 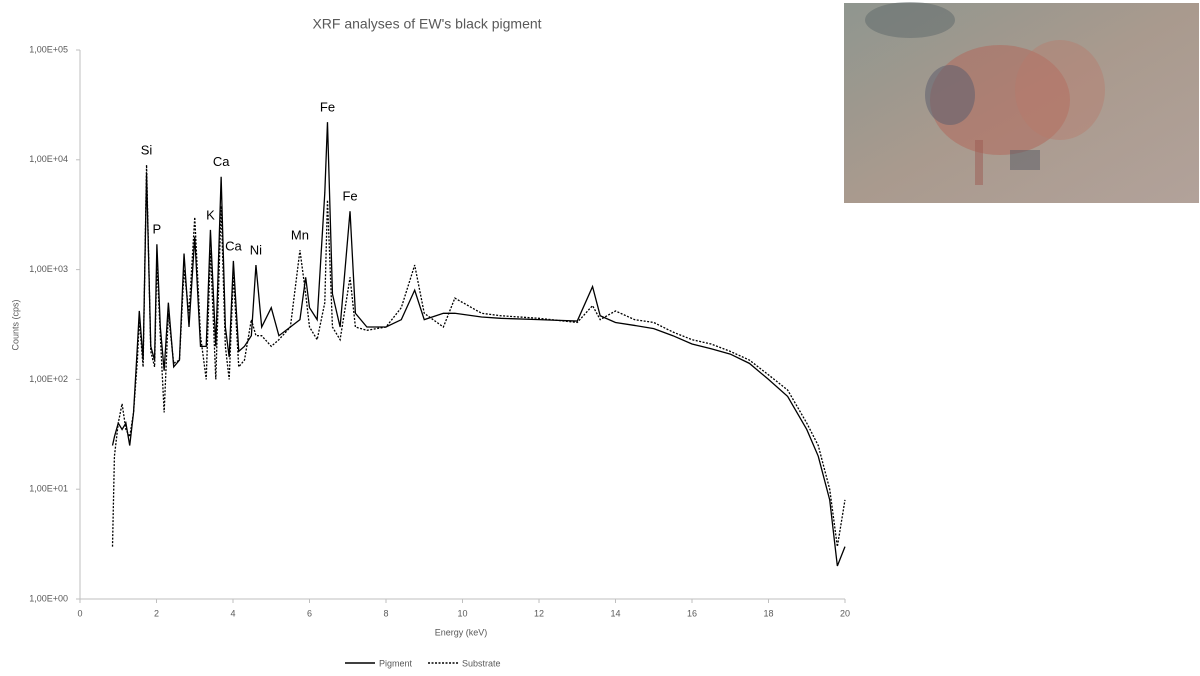 I want to click on x-tick-label: 8, so click(x=385, y=613).